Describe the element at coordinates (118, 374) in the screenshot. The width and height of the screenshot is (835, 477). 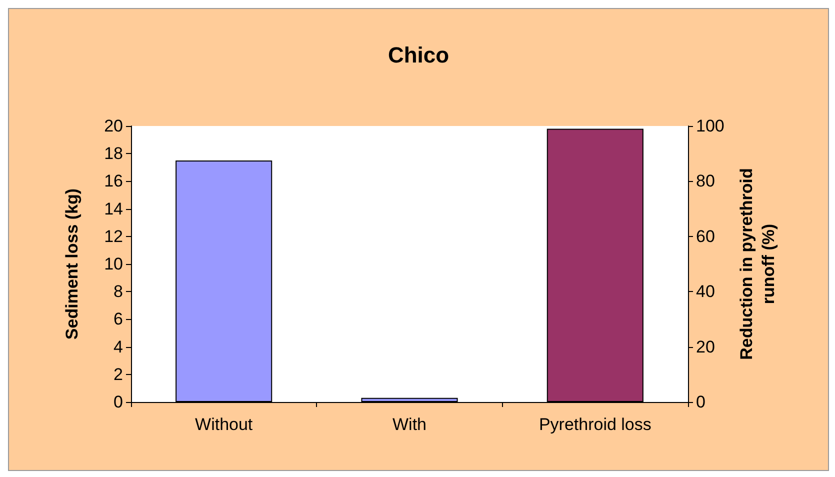
I see `y-tick-label: 2` at that location.